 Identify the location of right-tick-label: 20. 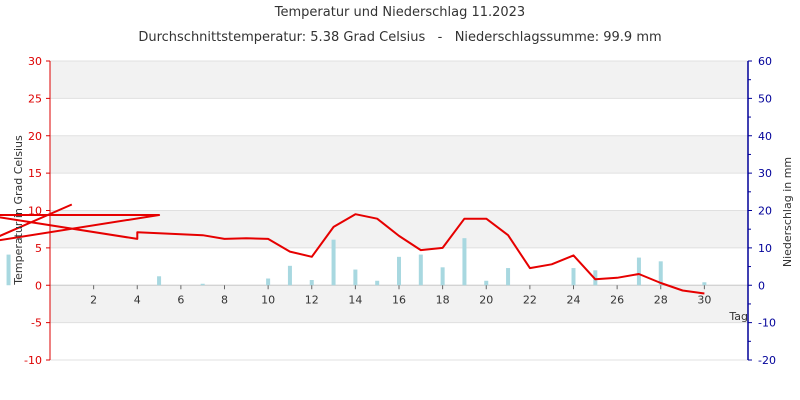
(765, 211).